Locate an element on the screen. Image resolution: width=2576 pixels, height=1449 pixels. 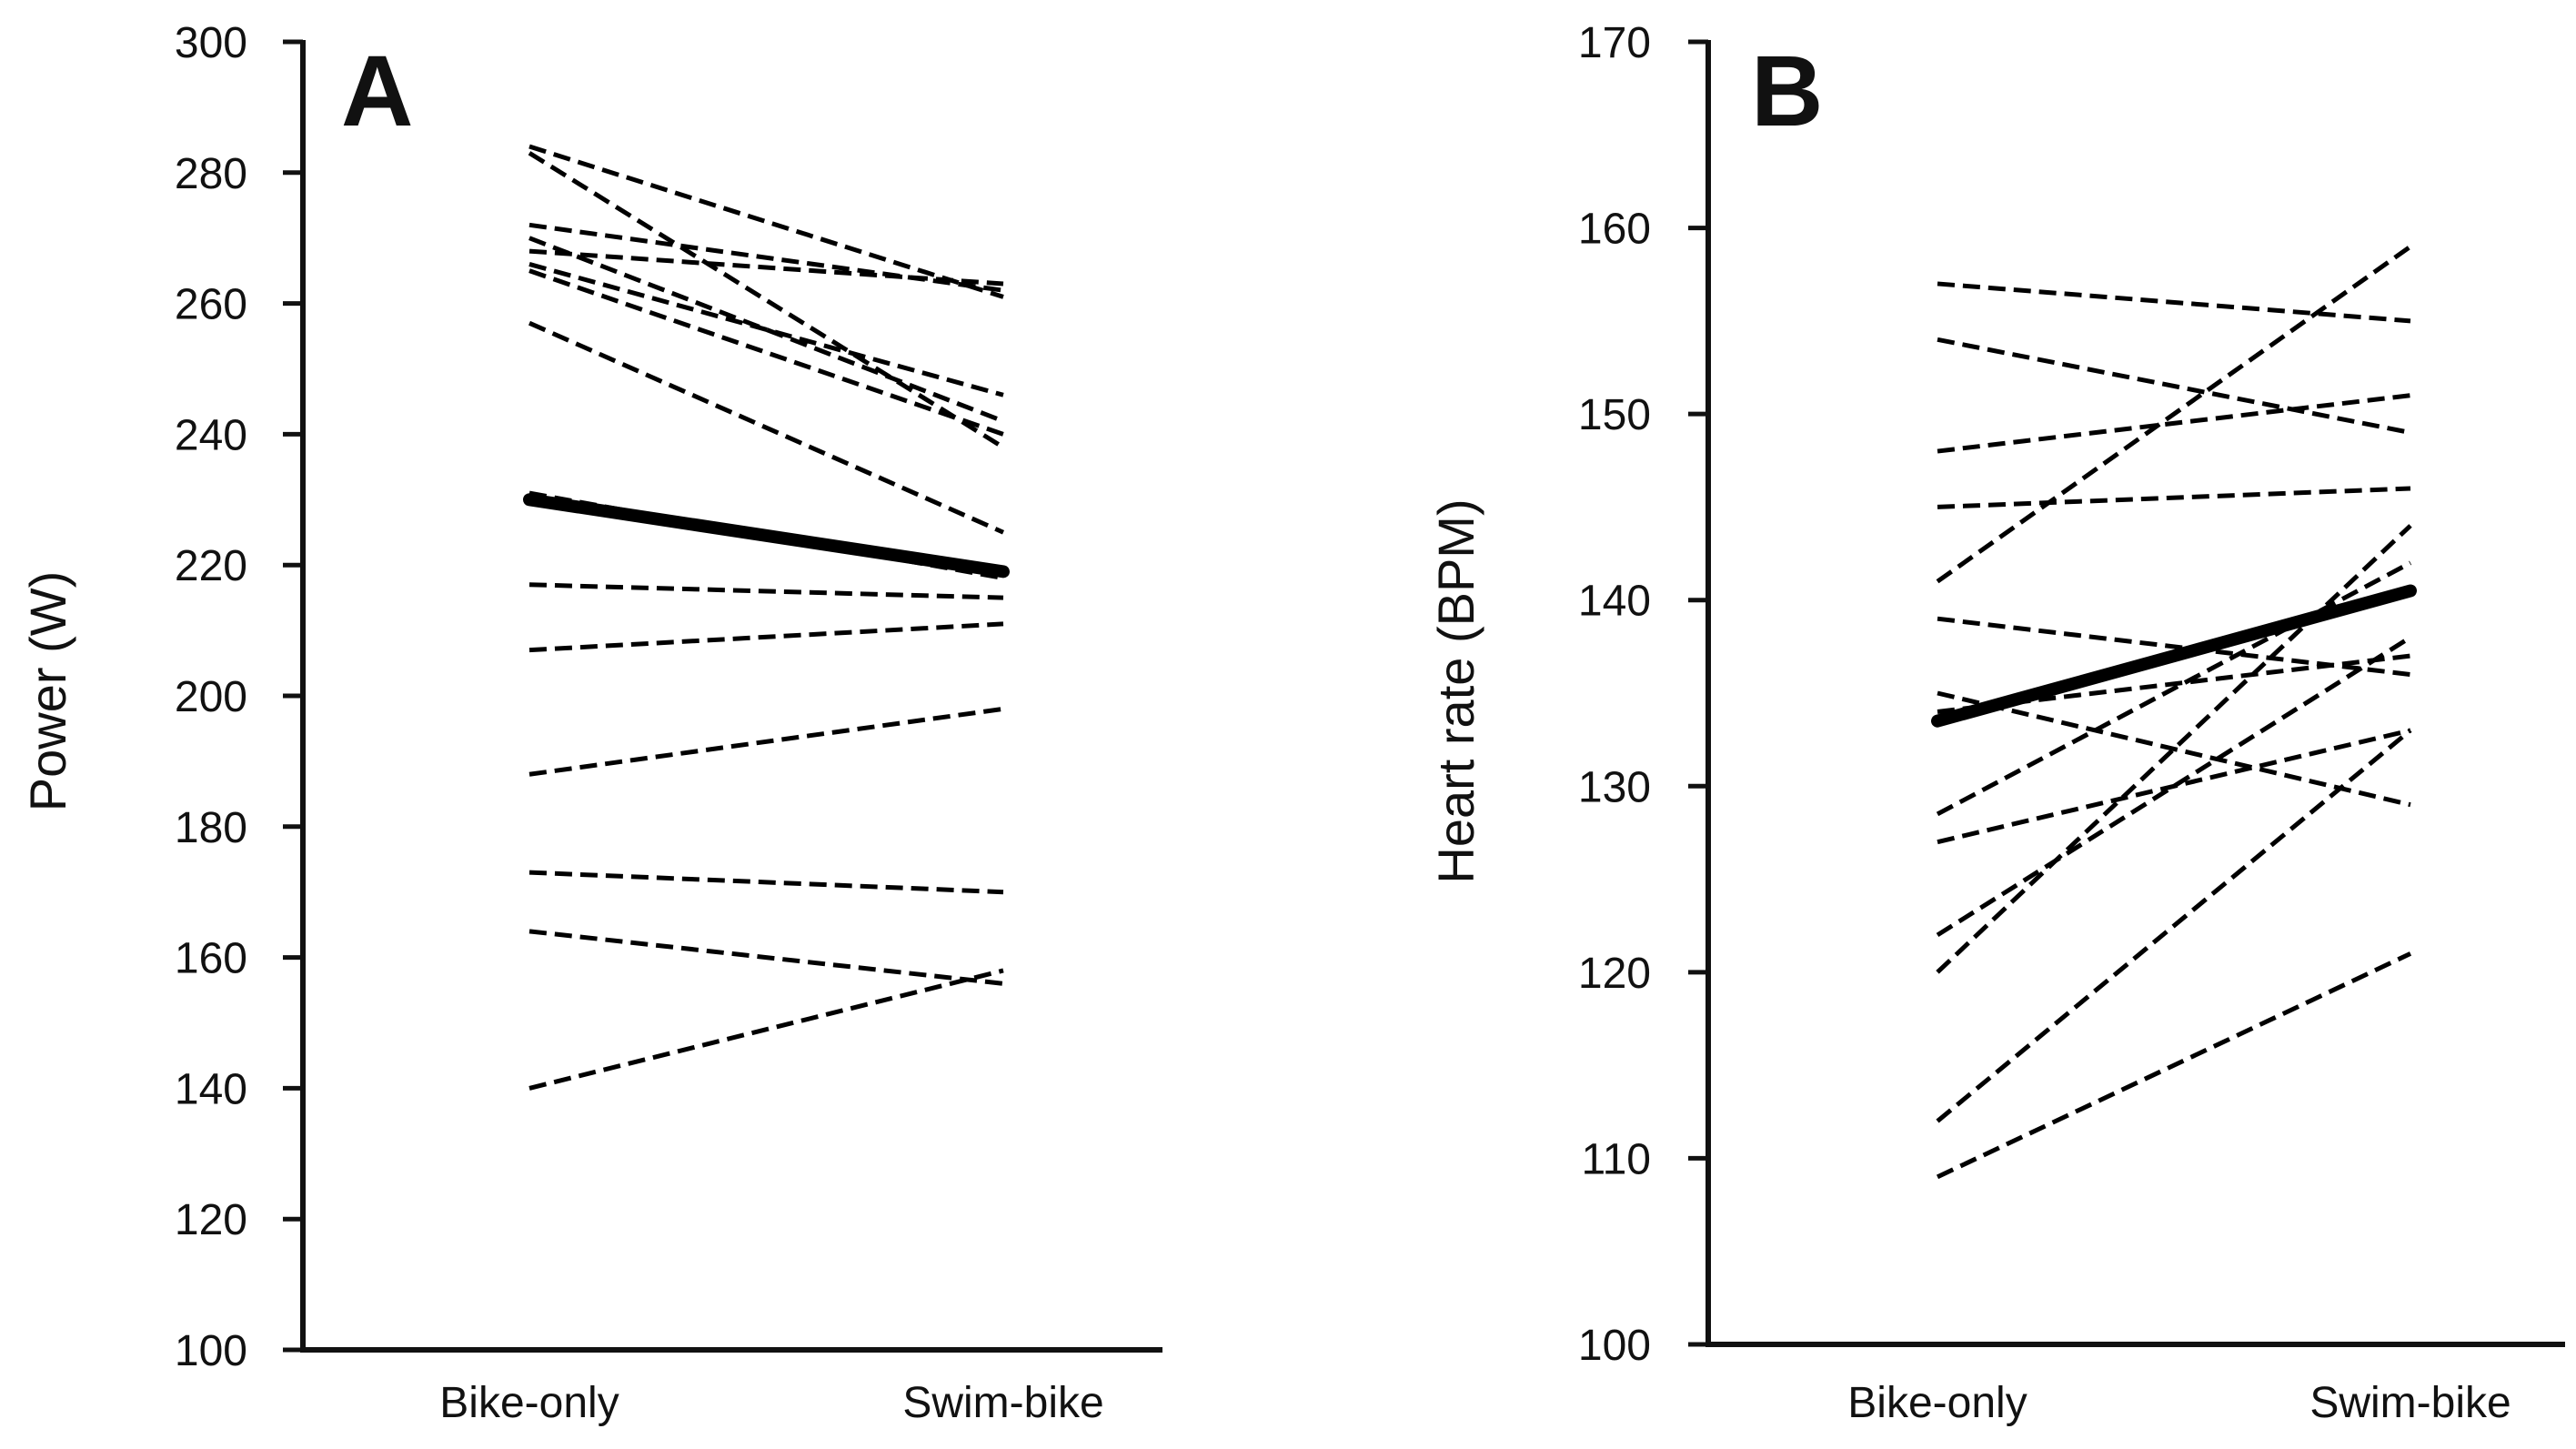
panel-a-x-tick-label: Bike-only is located at coordinates (529, 1403).